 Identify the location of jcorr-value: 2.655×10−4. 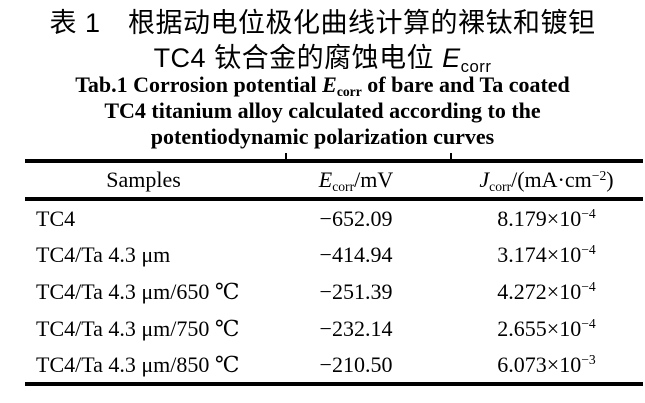
(546, 328).